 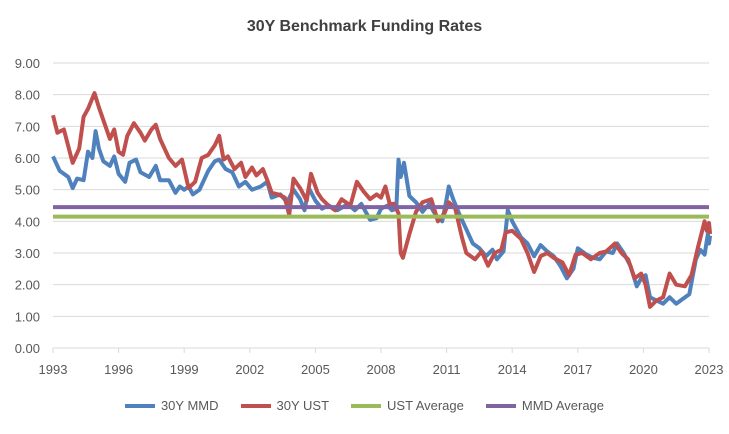 I want to click on x-tick-label: 2008, so click(x=381, y=369).